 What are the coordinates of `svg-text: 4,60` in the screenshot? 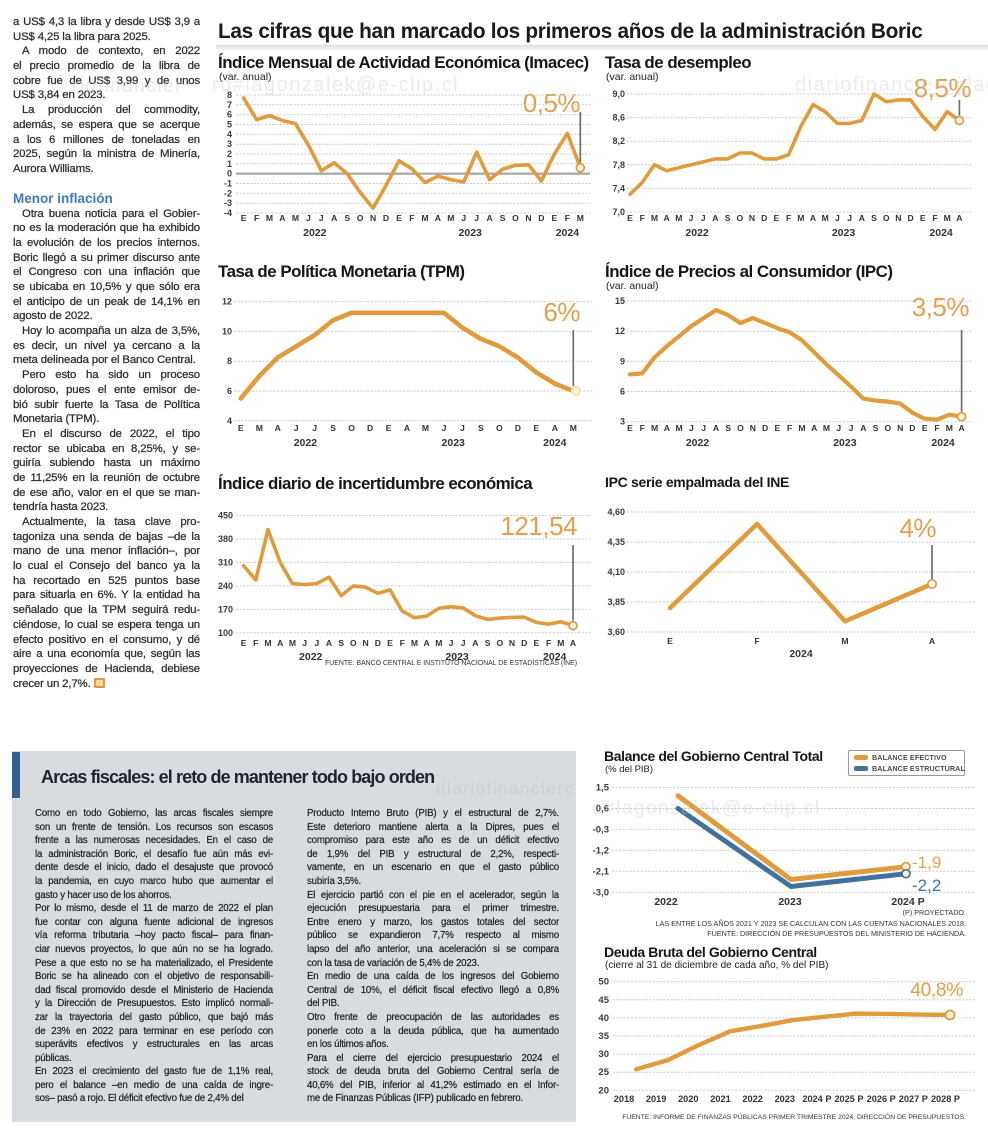 It's located at (616, 512).